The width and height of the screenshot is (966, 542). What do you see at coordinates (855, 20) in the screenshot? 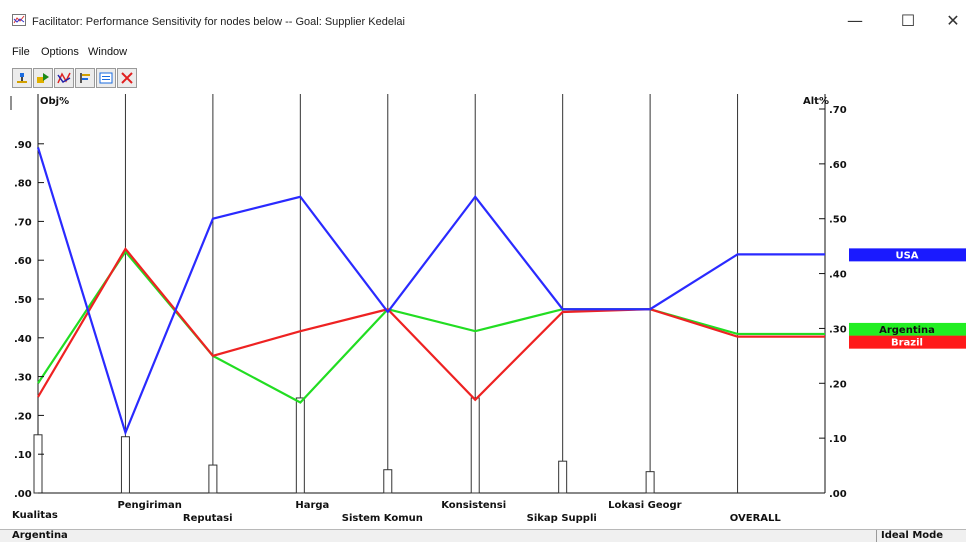
I see `minimize-button: —` at bounding box center [855, 20].